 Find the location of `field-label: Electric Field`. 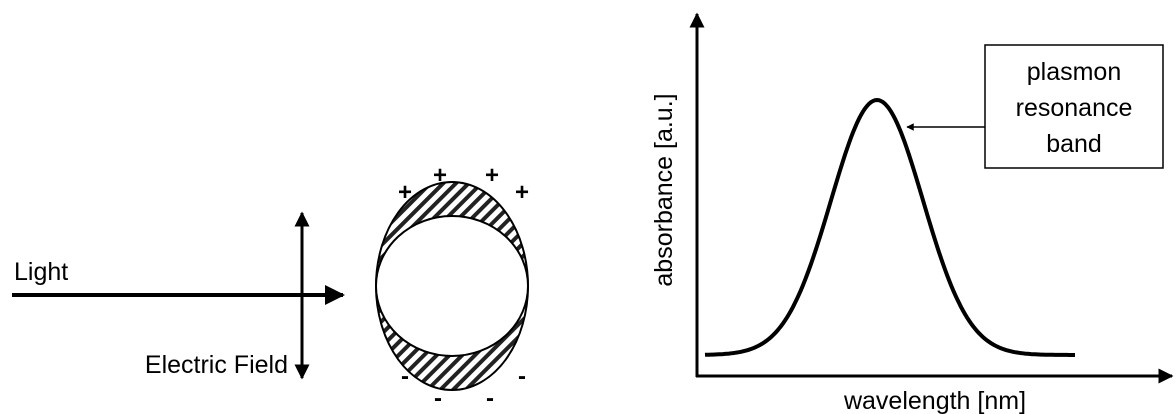

field-label: Electric Field is located at coordinates (216, 365).